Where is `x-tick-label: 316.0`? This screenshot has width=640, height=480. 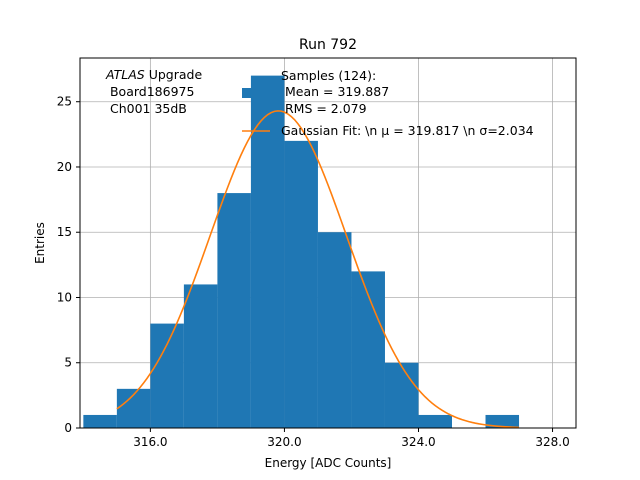
x-tick-label: 316.0 is located at coordinates (150, 442).